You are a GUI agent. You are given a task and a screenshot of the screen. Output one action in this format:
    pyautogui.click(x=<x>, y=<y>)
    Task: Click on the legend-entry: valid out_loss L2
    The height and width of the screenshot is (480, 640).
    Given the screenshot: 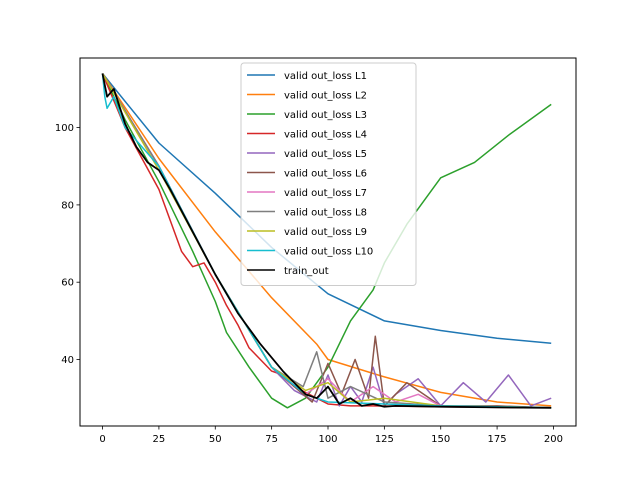 What is the action you would take?
    pyautogui.click(x=325, y=96)
    